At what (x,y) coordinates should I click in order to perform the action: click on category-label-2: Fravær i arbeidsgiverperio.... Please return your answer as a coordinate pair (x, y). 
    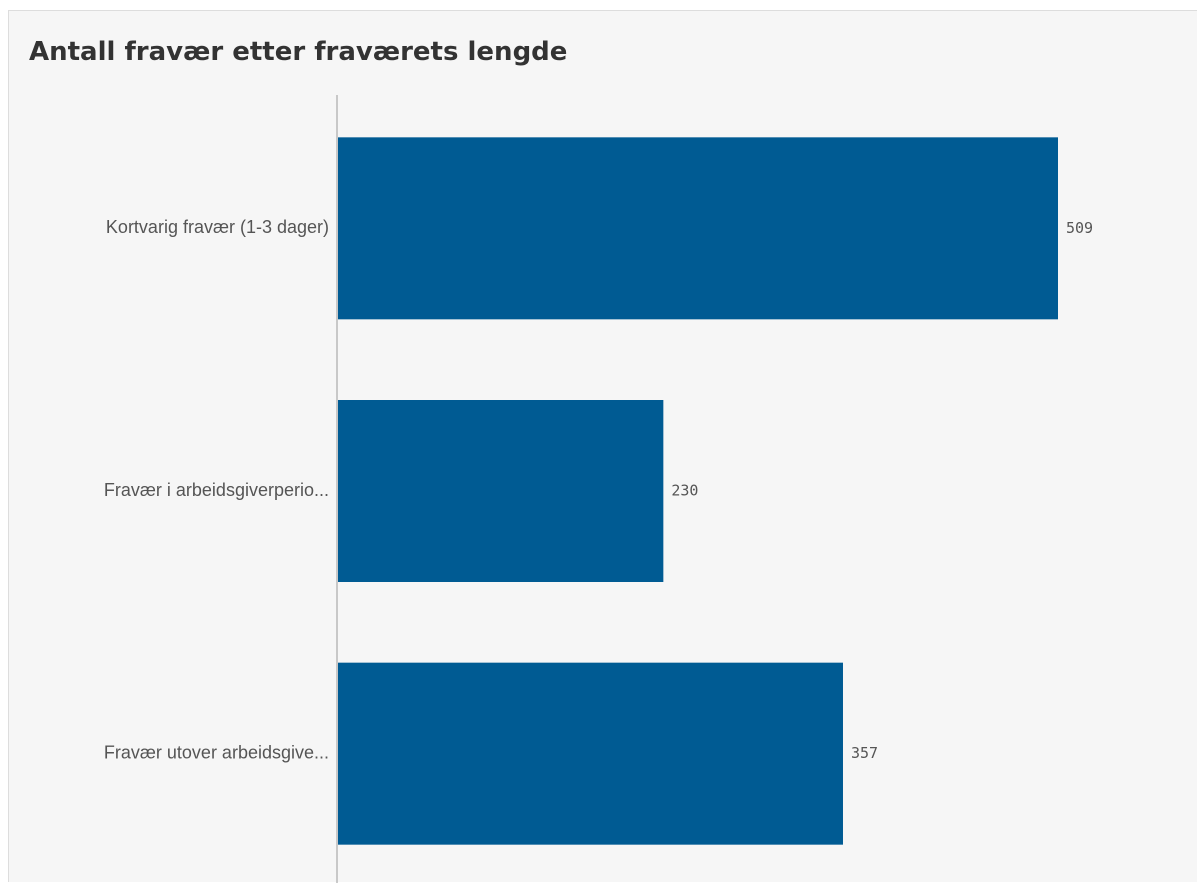
    Looking at the image, I should click on (216, 490).